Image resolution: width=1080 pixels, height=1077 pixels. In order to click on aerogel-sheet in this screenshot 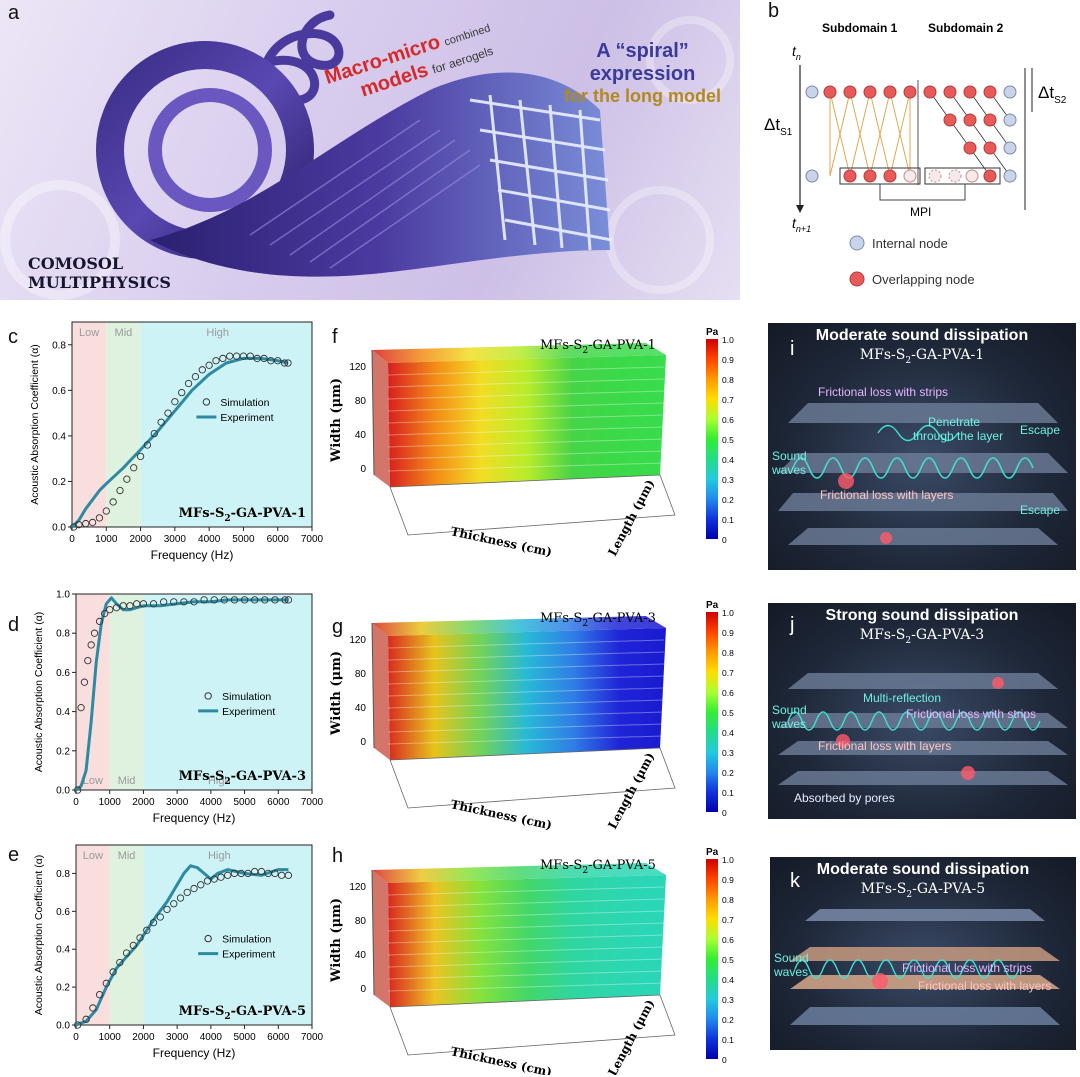, I will do `click(380, 174)`.